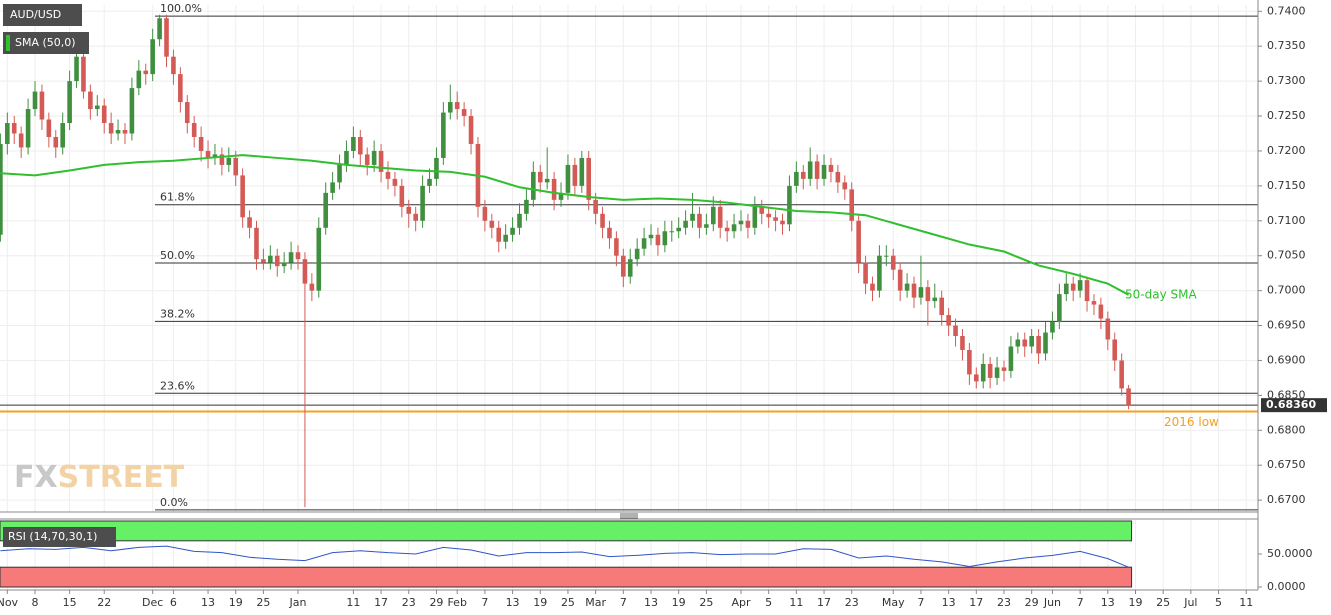  Describe the element at coordinates (629, 516) in the screenshot. I see `resize-handle` at that location.